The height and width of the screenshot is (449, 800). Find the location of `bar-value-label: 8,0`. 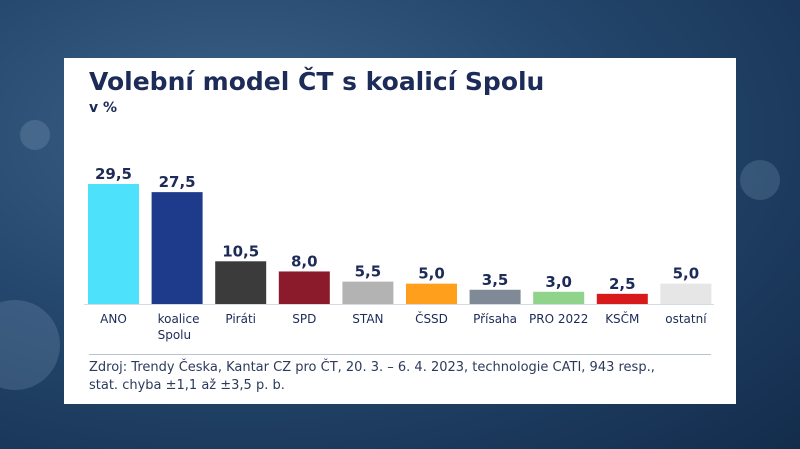

bar-value-label: 8,0 is located at coordinates (304, 261).